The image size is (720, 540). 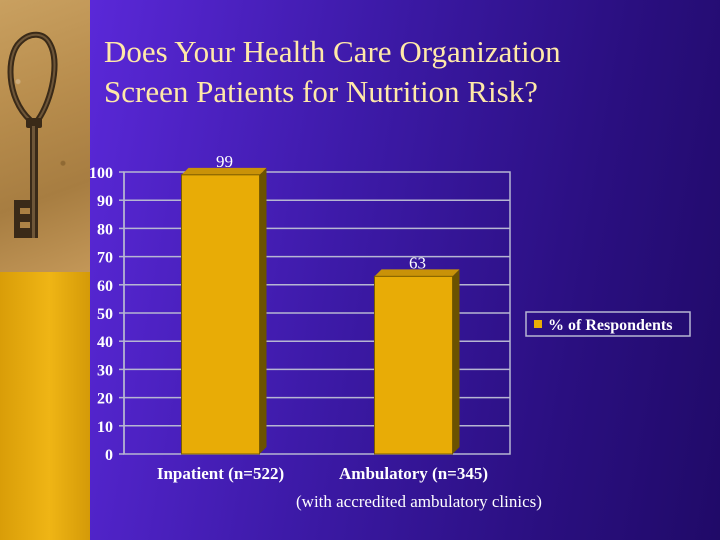 What do you see at coordinates (224, 161) in the screenshot?
I see `bar-data-label: 99` at bounding box center [224, 161].